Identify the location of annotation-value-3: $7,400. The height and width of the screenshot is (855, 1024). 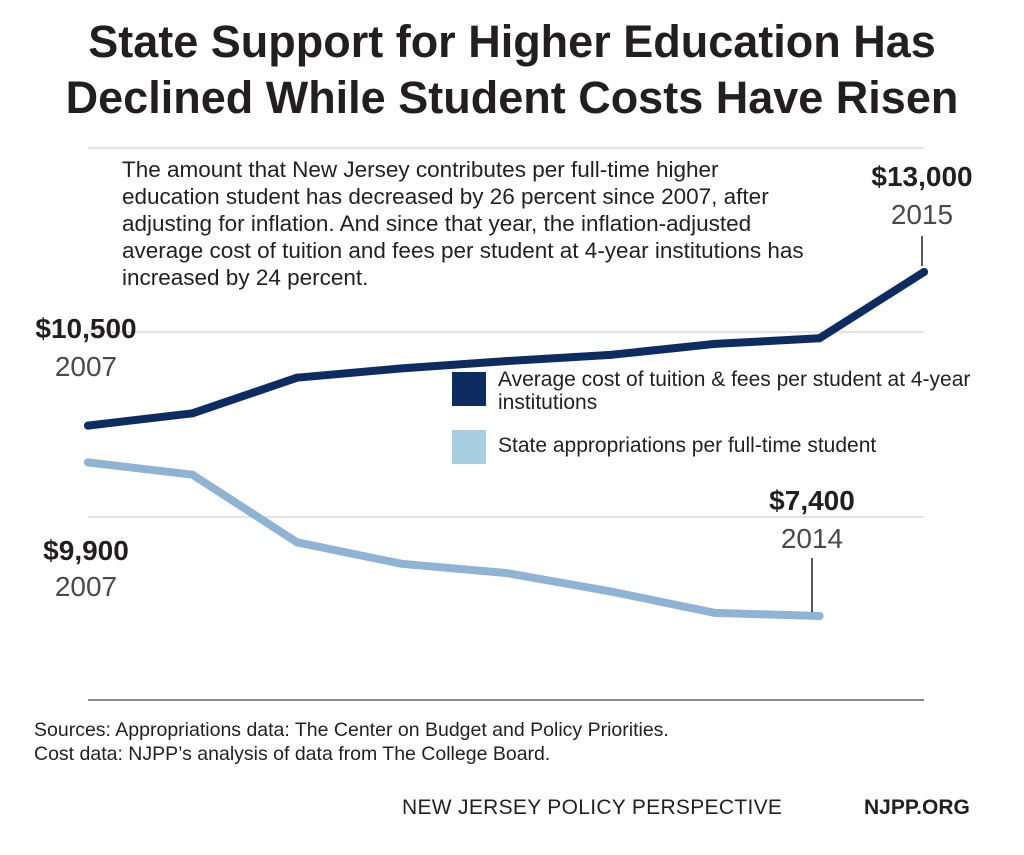
(812, 500).